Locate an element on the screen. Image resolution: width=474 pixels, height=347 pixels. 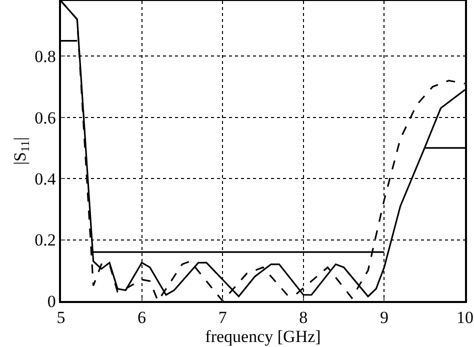
y-tick-label: 0.8 is located at coordinates (45, 56).